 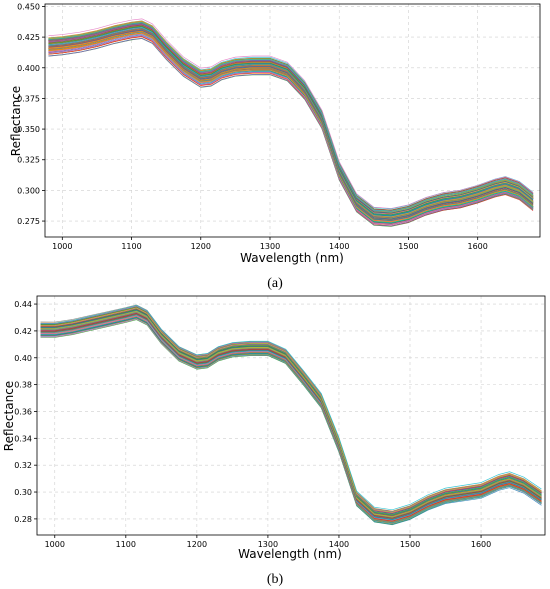 What do you see at coordinates (28, 160) in the screenshot?
I see `y-tick-label: 0.325` at bounding box center [28, 160].